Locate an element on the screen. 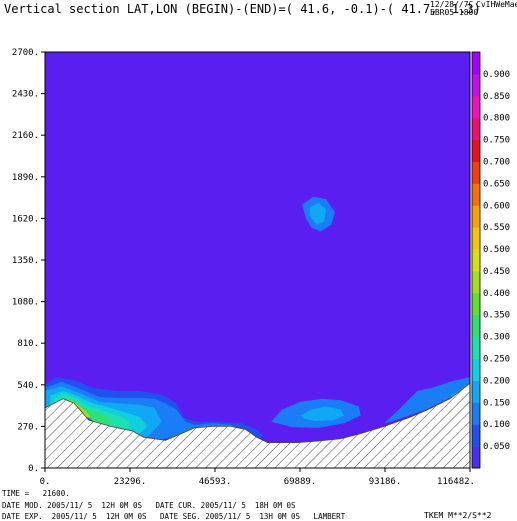 This screenshot has height=521, width=517. colorbar-frame is located at coordinates (476, 260).